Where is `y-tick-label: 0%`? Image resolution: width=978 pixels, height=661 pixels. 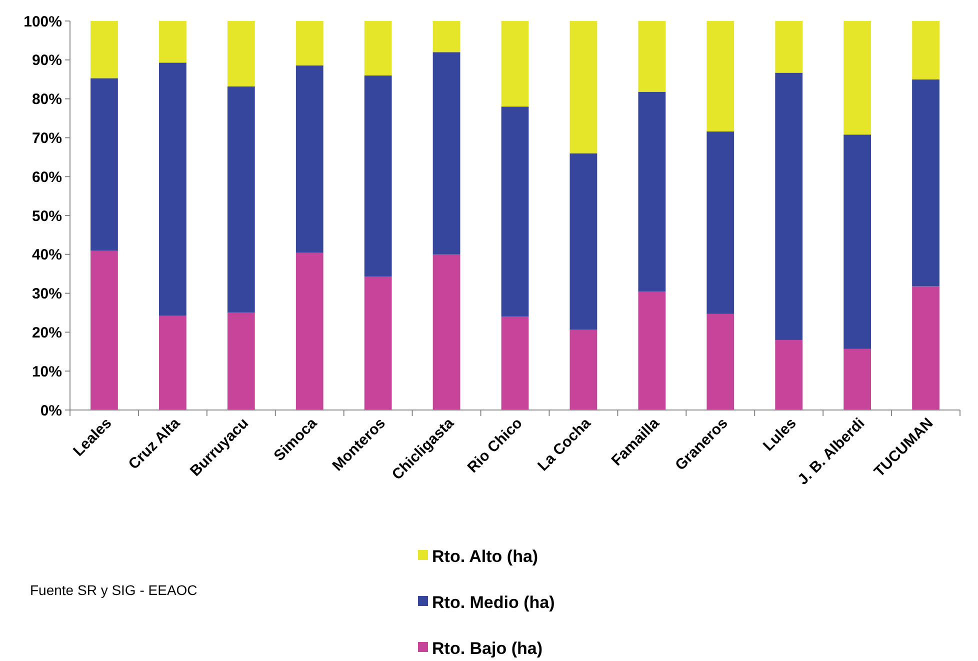 y-tick-label: 0% is located at coordinates (51, 411).